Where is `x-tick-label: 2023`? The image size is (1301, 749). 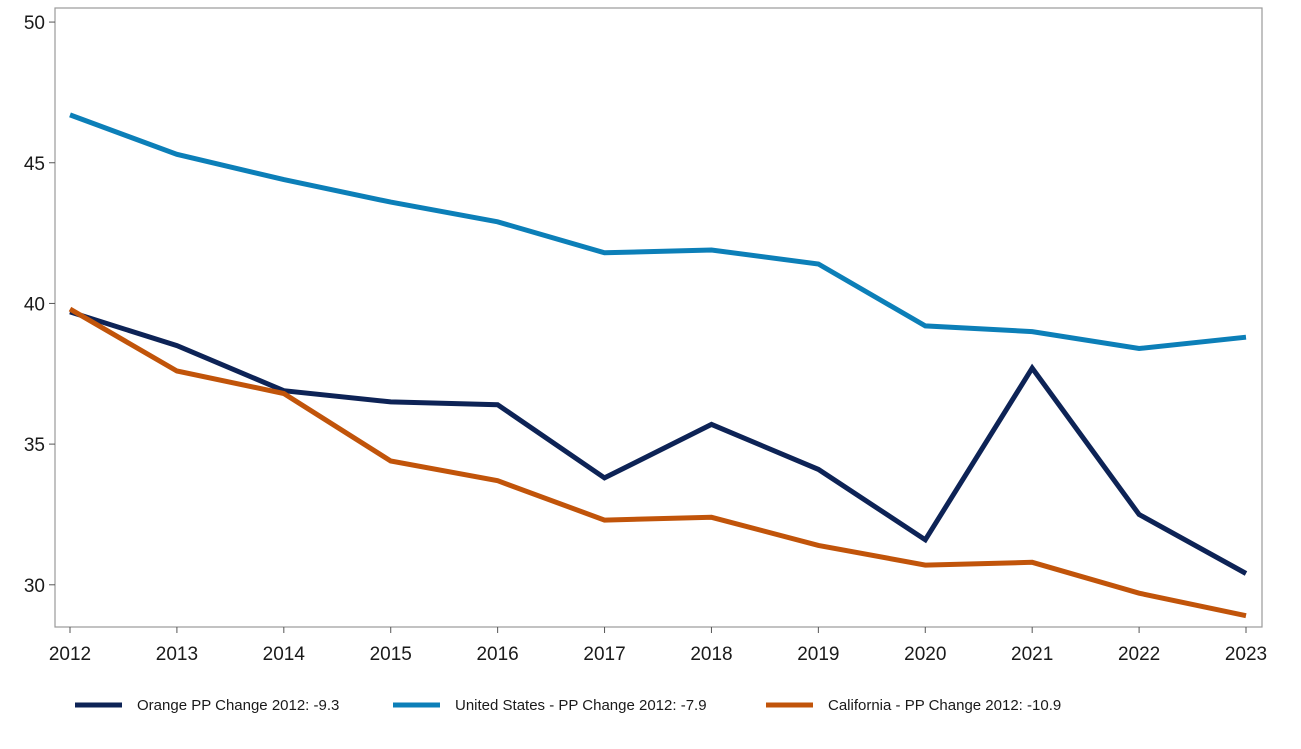
x-tick-label: 2023 is located at coordinates (1246, 654).